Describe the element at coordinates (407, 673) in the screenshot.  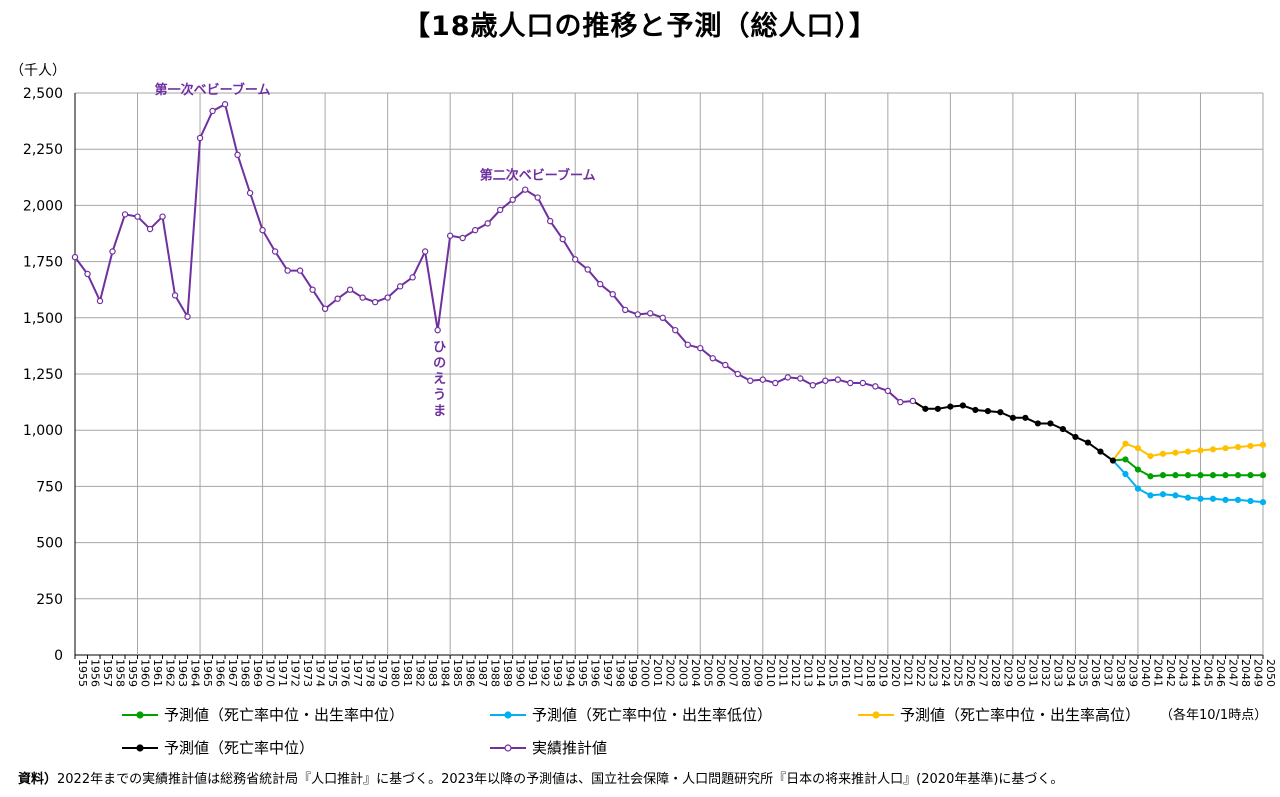
I see `x-tick-label: 1981` at that location.